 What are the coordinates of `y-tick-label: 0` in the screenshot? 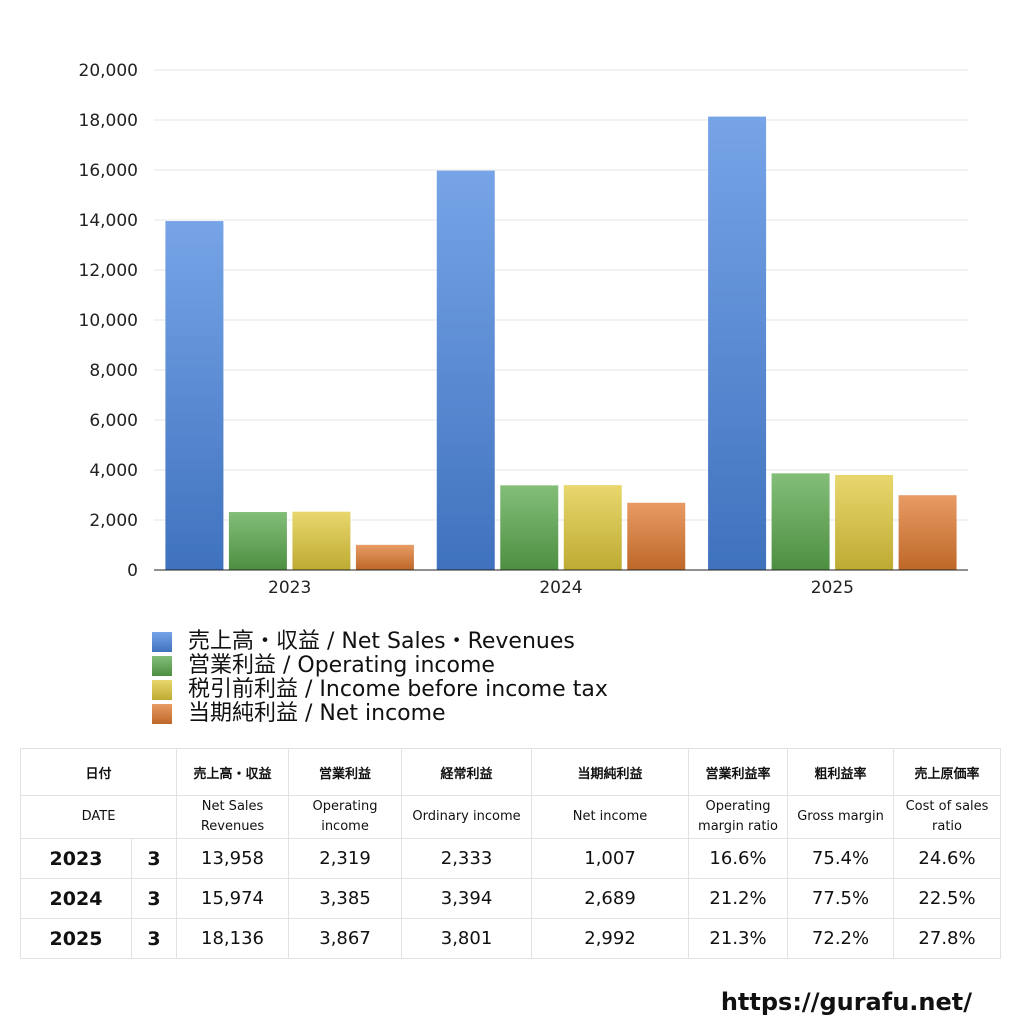 It's located at (132, 571).